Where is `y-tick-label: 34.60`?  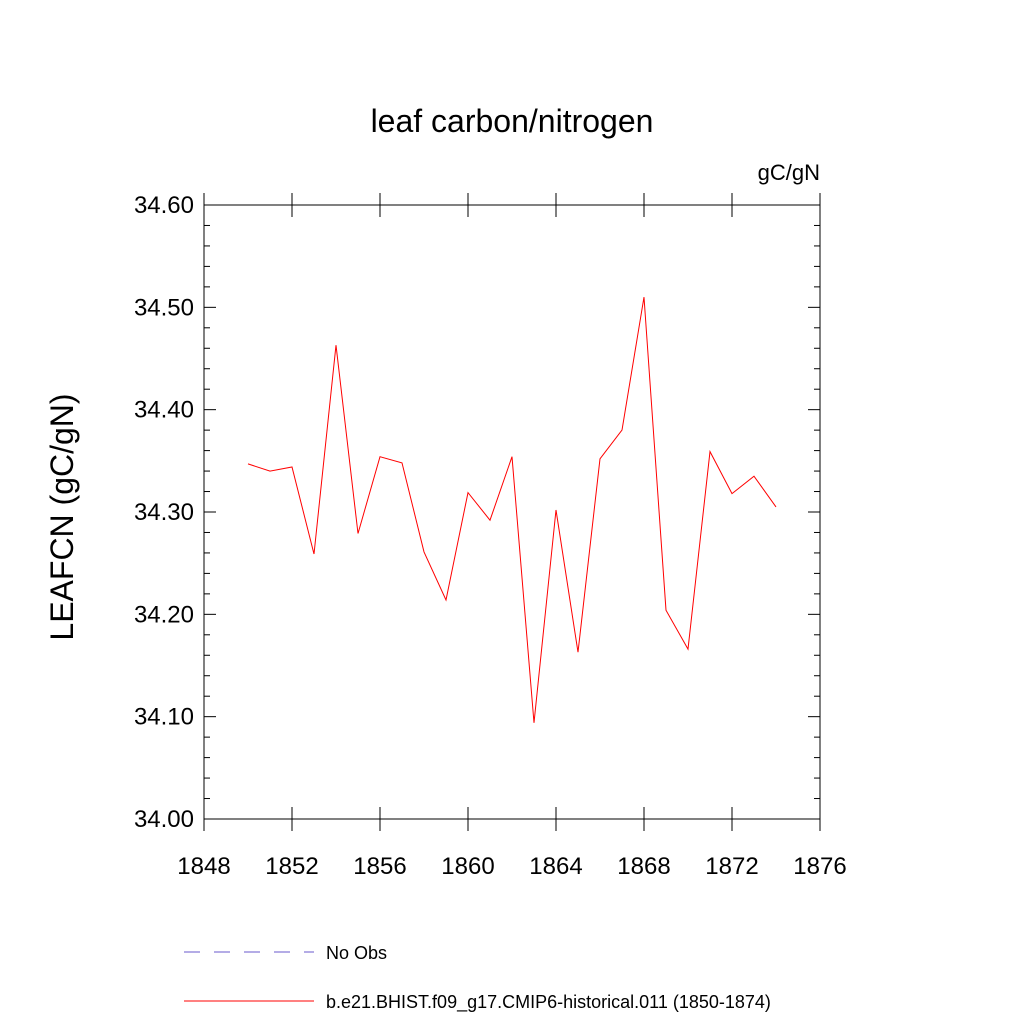 y-tick-label: 34.60 is located at coordinates (164, 205).